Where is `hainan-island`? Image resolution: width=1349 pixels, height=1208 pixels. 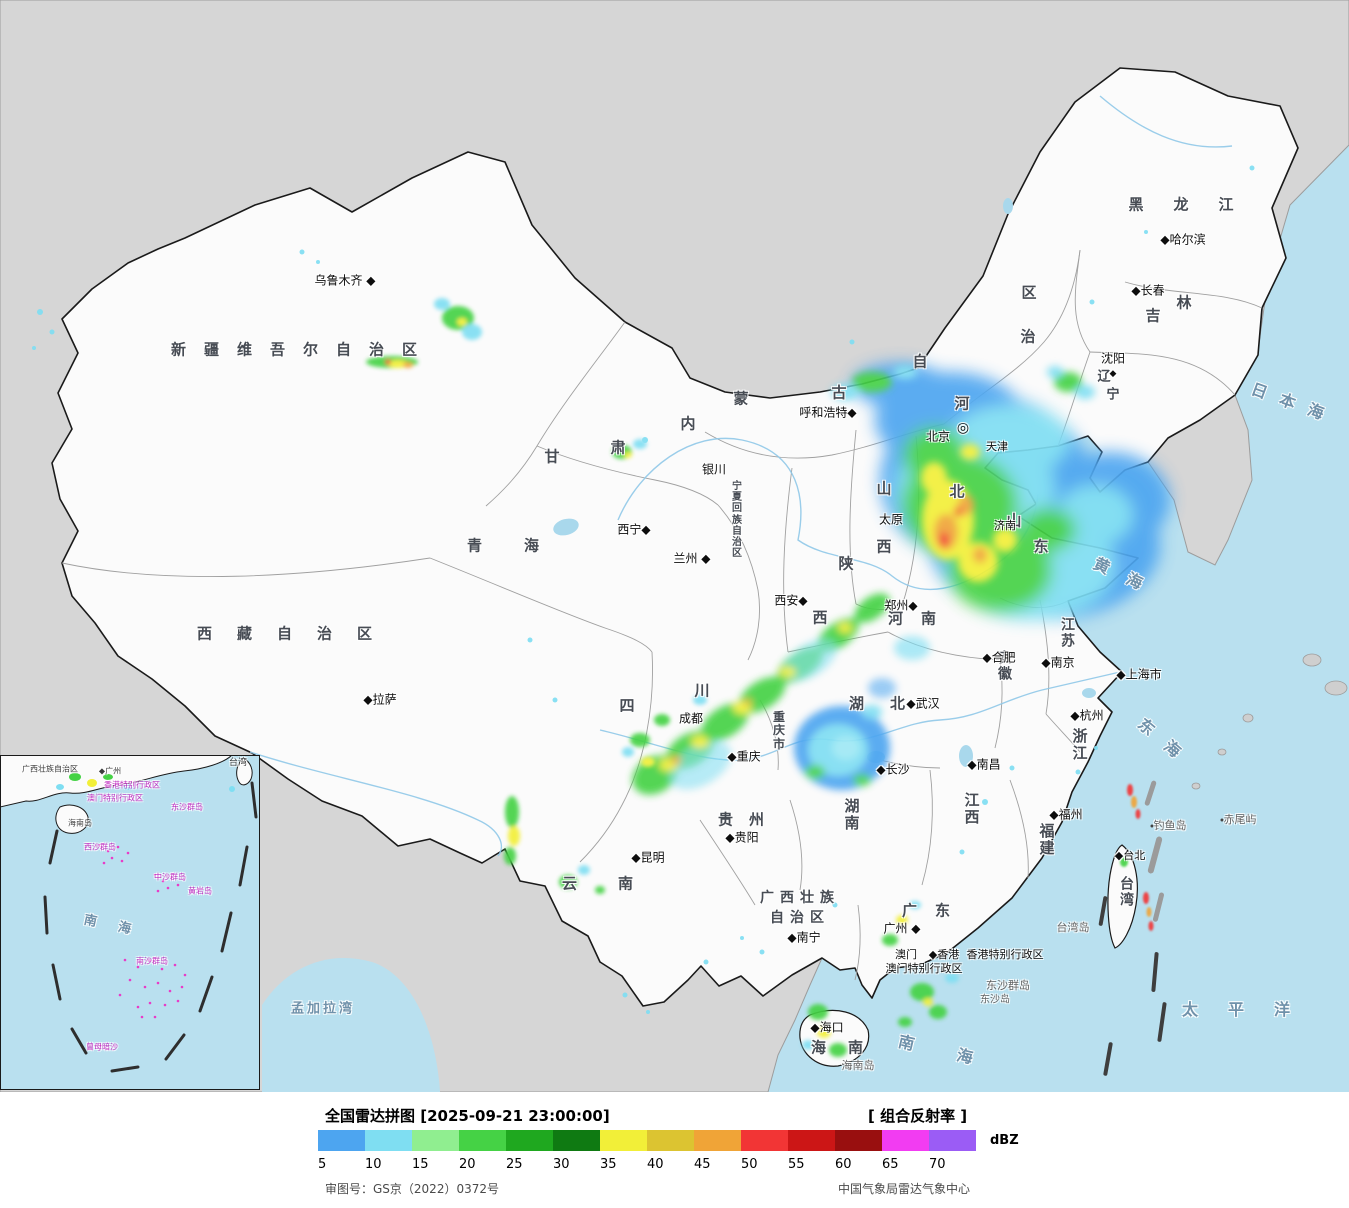 hainan-island is located at coordinates (834, 1038).